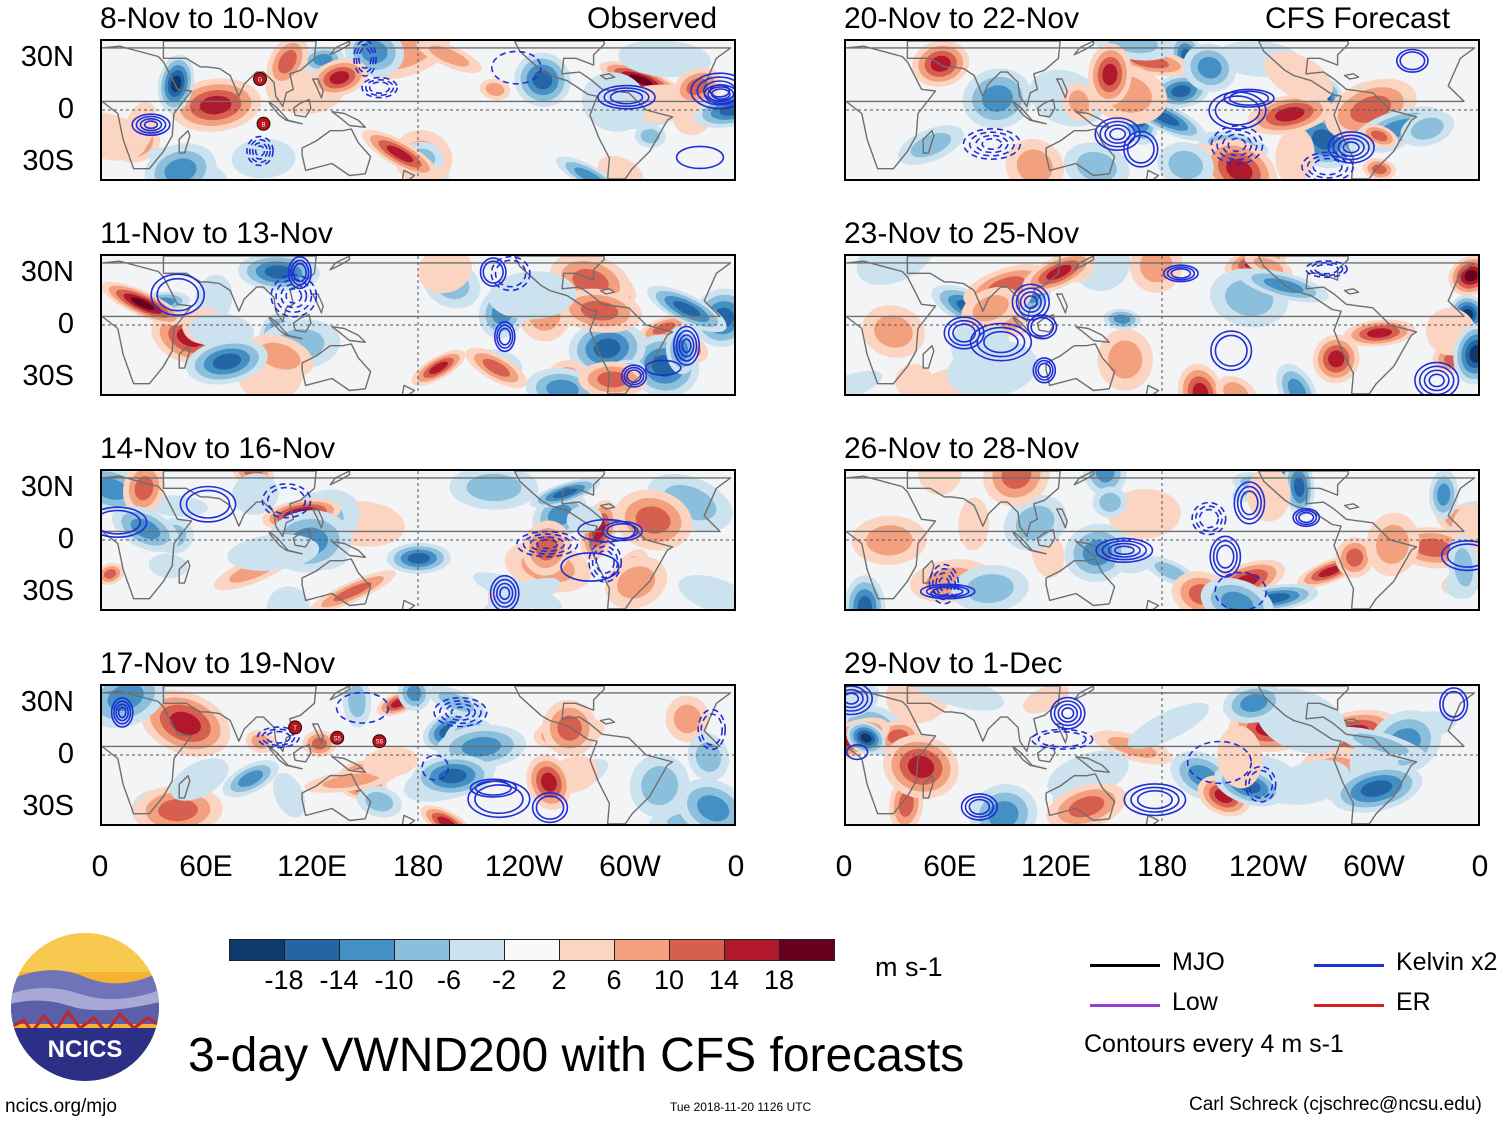  What do you see at coordinates (216, 233) in the screenshot?
I see `panel-title: 11-Nov to 13-Nov` at bounding box center [216, 233].